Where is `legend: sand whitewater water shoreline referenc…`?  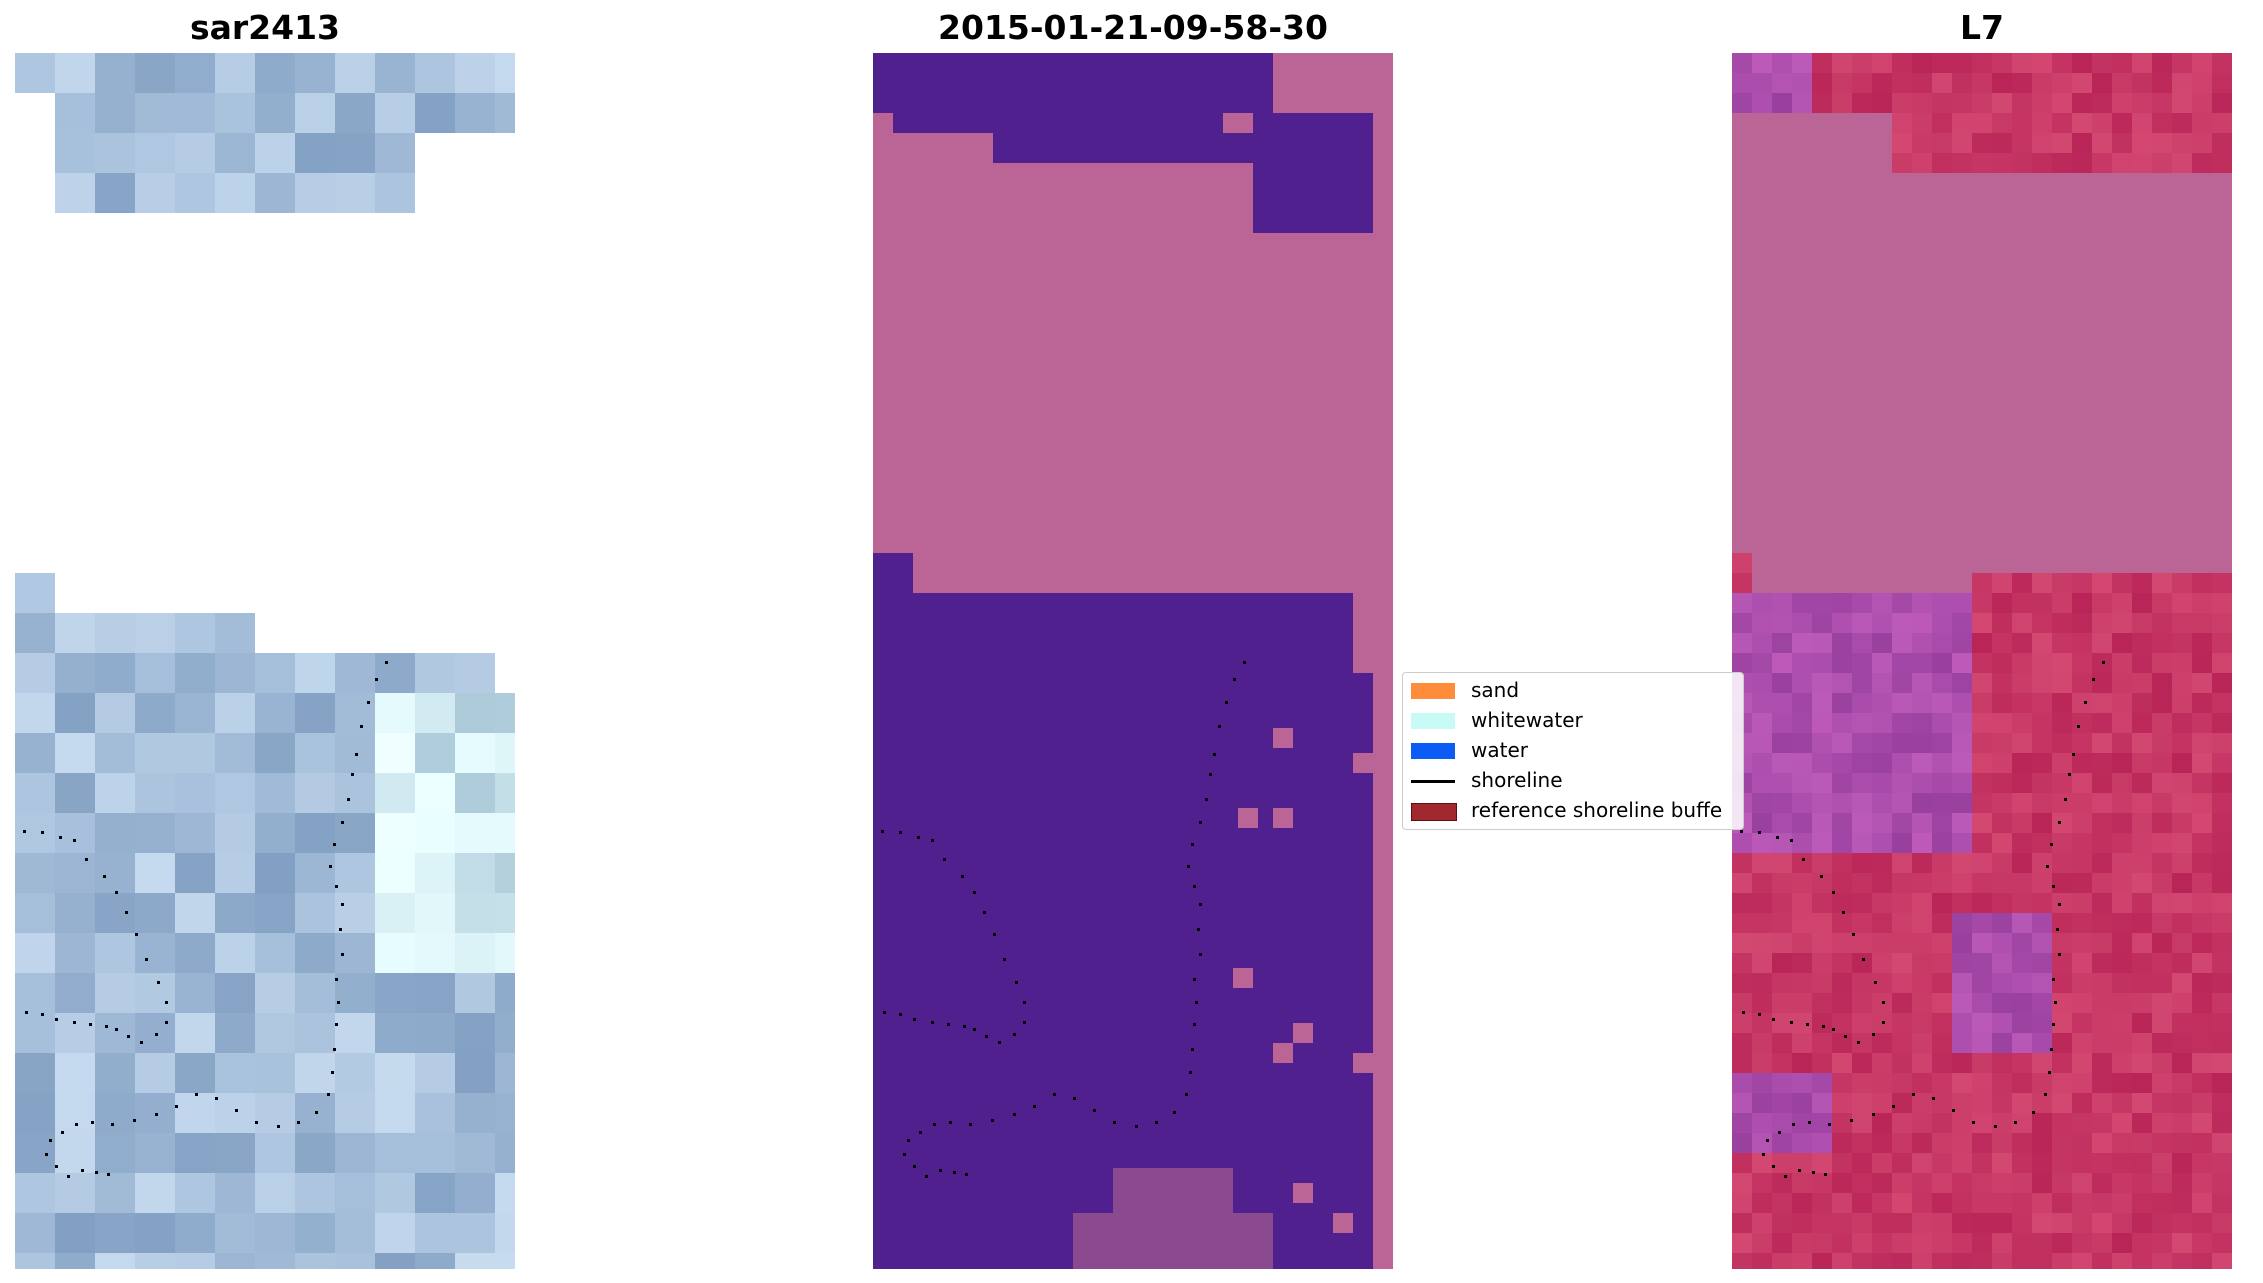 legend: sand whitewater water shoreline referenc… is located at coordinates (1573, 751).